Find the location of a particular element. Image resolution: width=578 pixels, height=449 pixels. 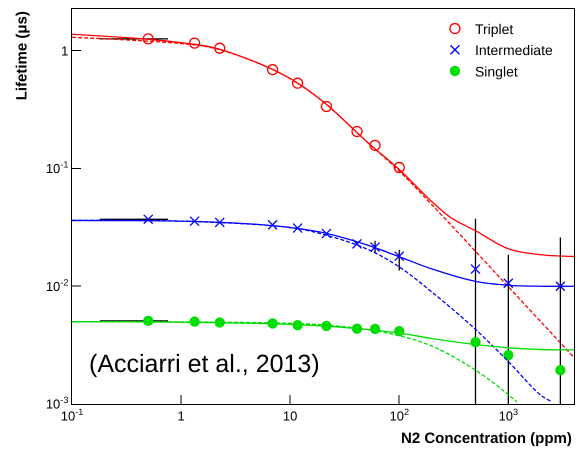

legend-label: Intermediate is located at coordinates (513, 50).